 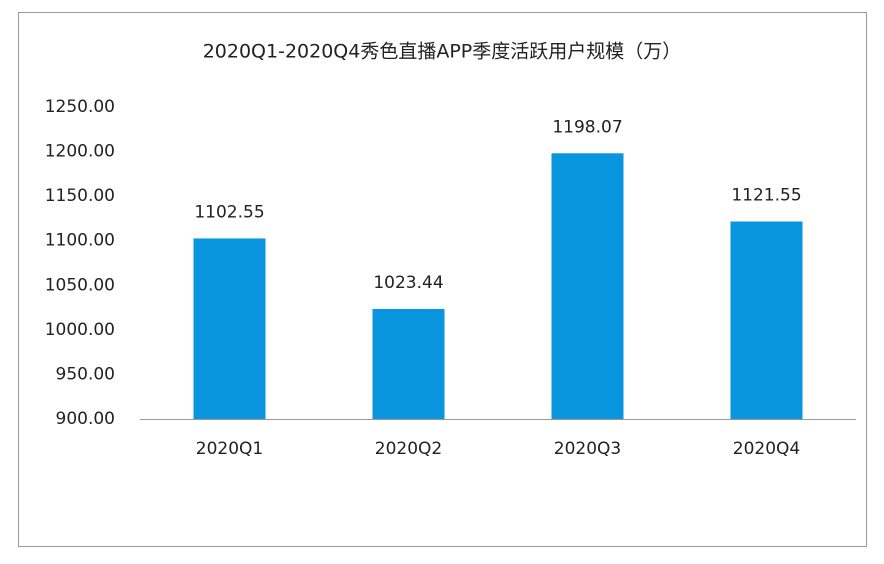 What do you see at coordinates (766, 196) in the screenshot?
I see `value-label: 1121.55` at bounding box center [766, 196].